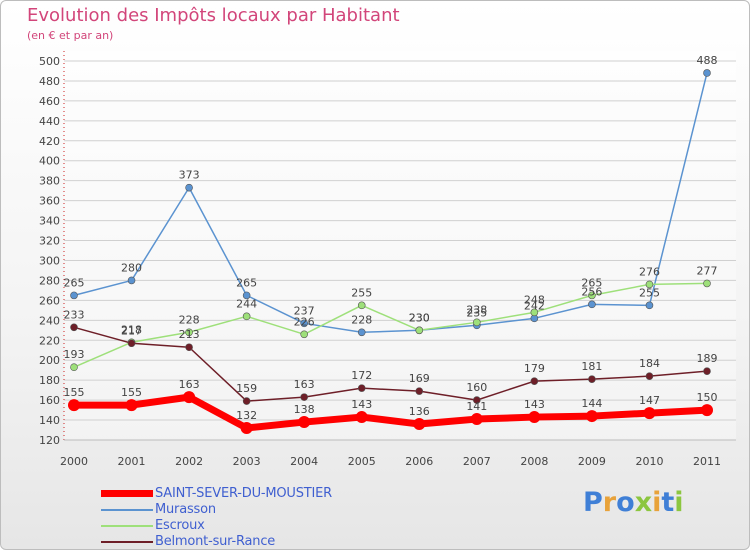  Describe the element at coordinates (304, 384) in the screenshot. I see `data-label: 163` at that location.